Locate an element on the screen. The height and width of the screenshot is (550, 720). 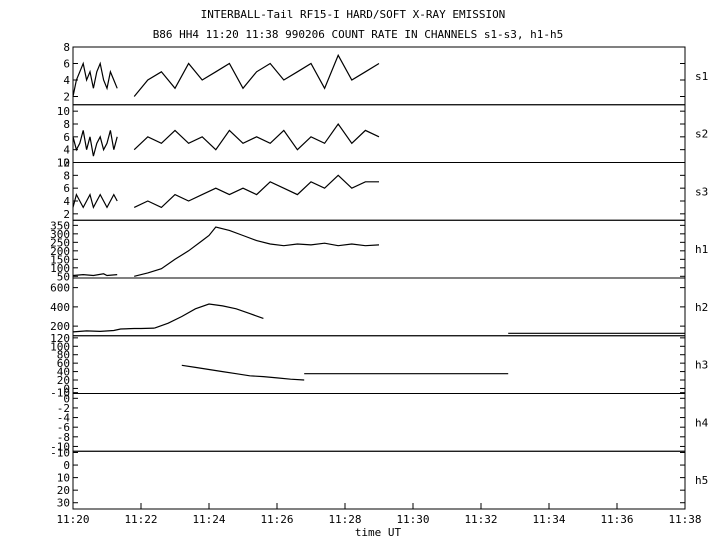
y-tick-label: 80 is located at coordinates (63, 355).